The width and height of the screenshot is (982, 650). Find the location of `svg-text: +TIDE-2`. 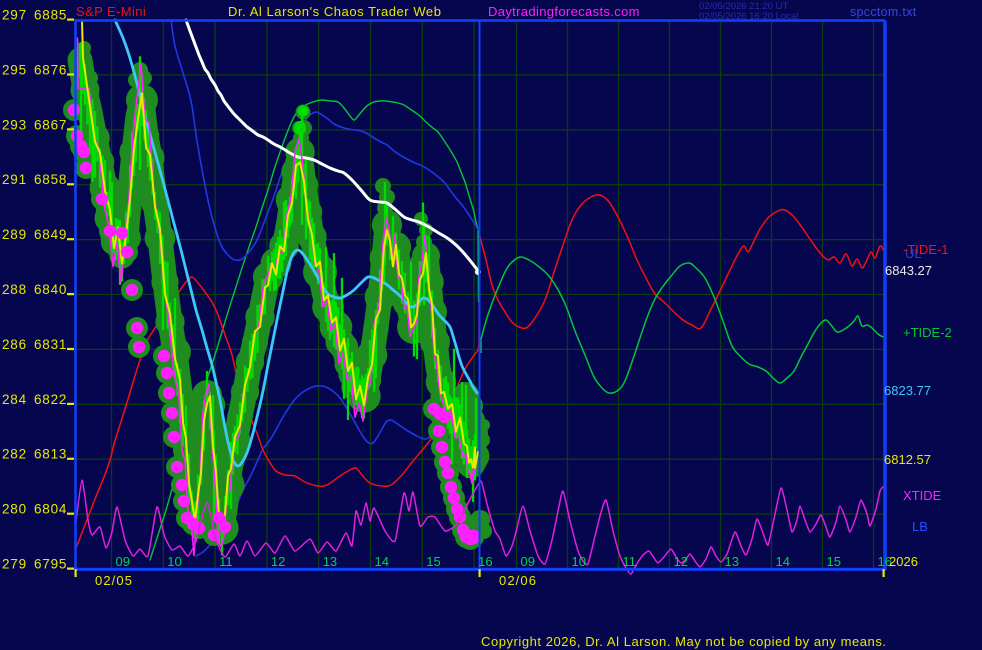

svg-text: +TIDE-2 is located at coordinates (927, 332).